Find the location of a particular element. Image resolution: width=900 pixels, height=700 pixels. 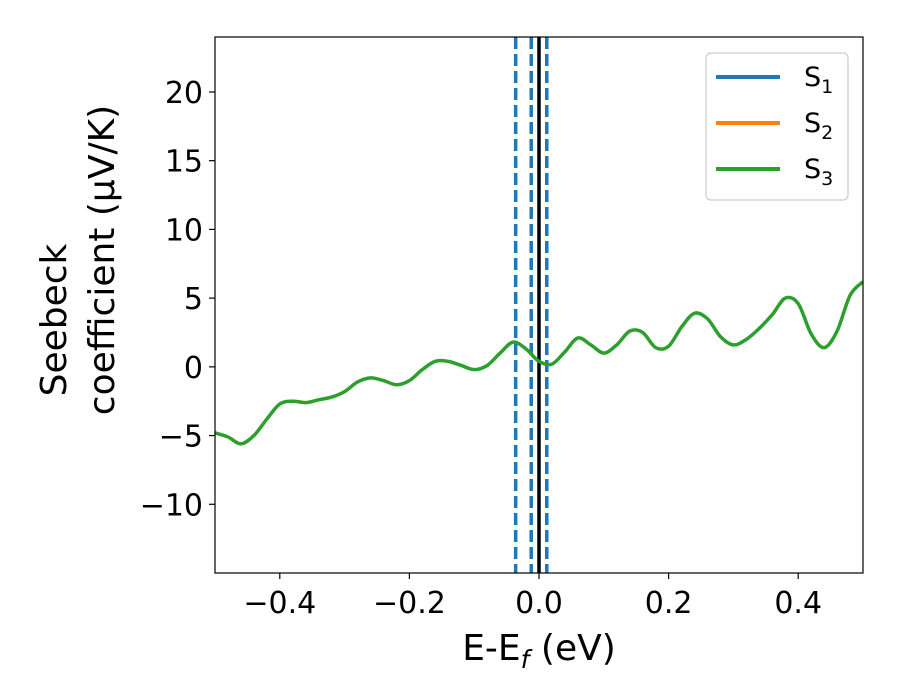

y-tick-label: −10 is located at coordinates (171, 505).